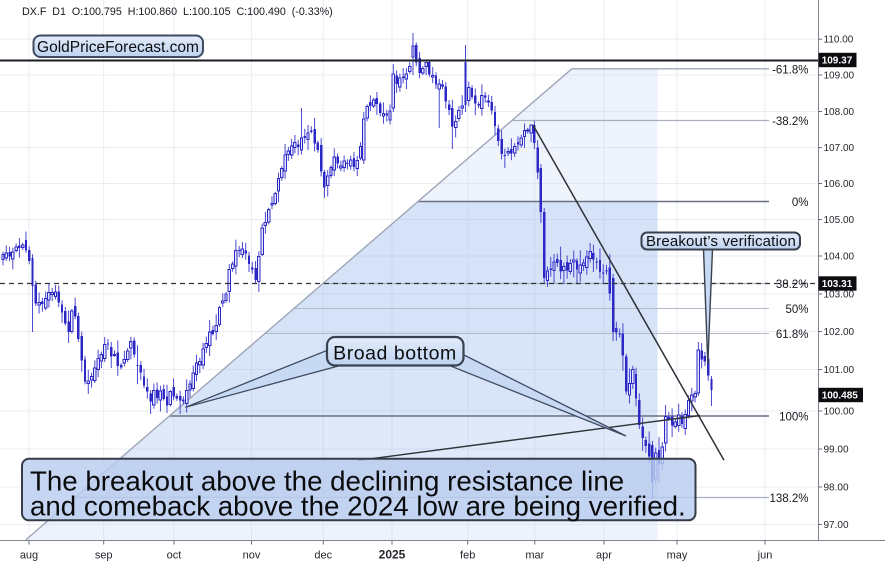 The width and height of the screenshot is (885, 570). Describe the element at coordinates (29, 556) in the screenshot. I see `svg-text: aug` at that location.